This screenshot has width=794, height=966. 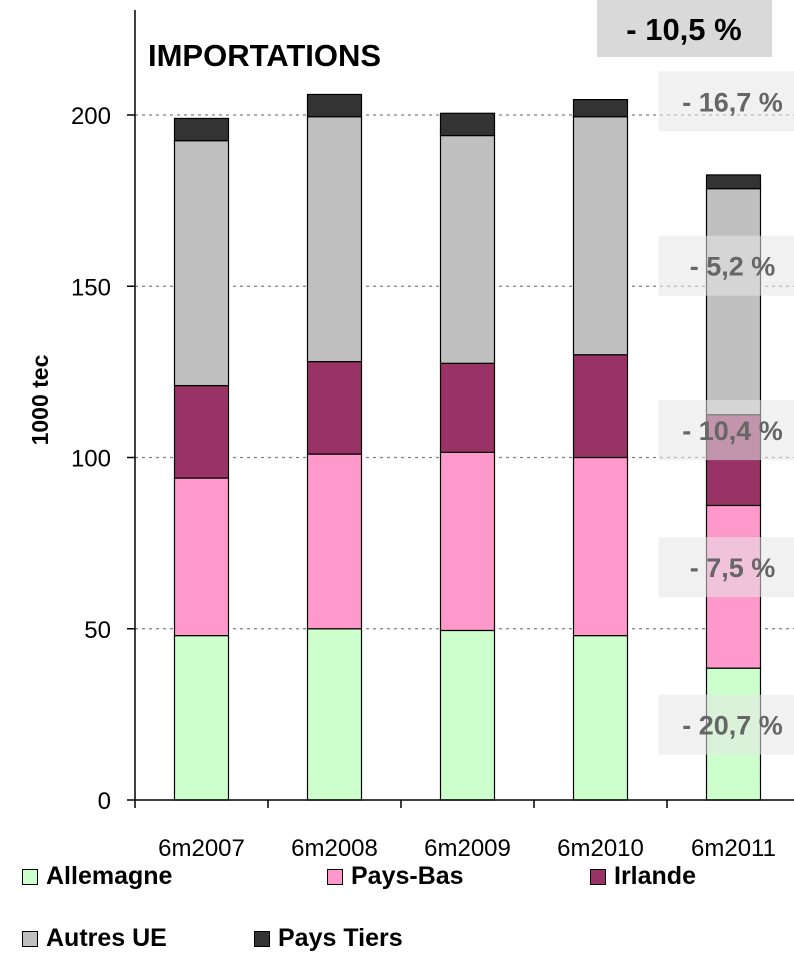 I want to click on legend-item-autres-ue: Autres UE, so click(x=94, y=938).